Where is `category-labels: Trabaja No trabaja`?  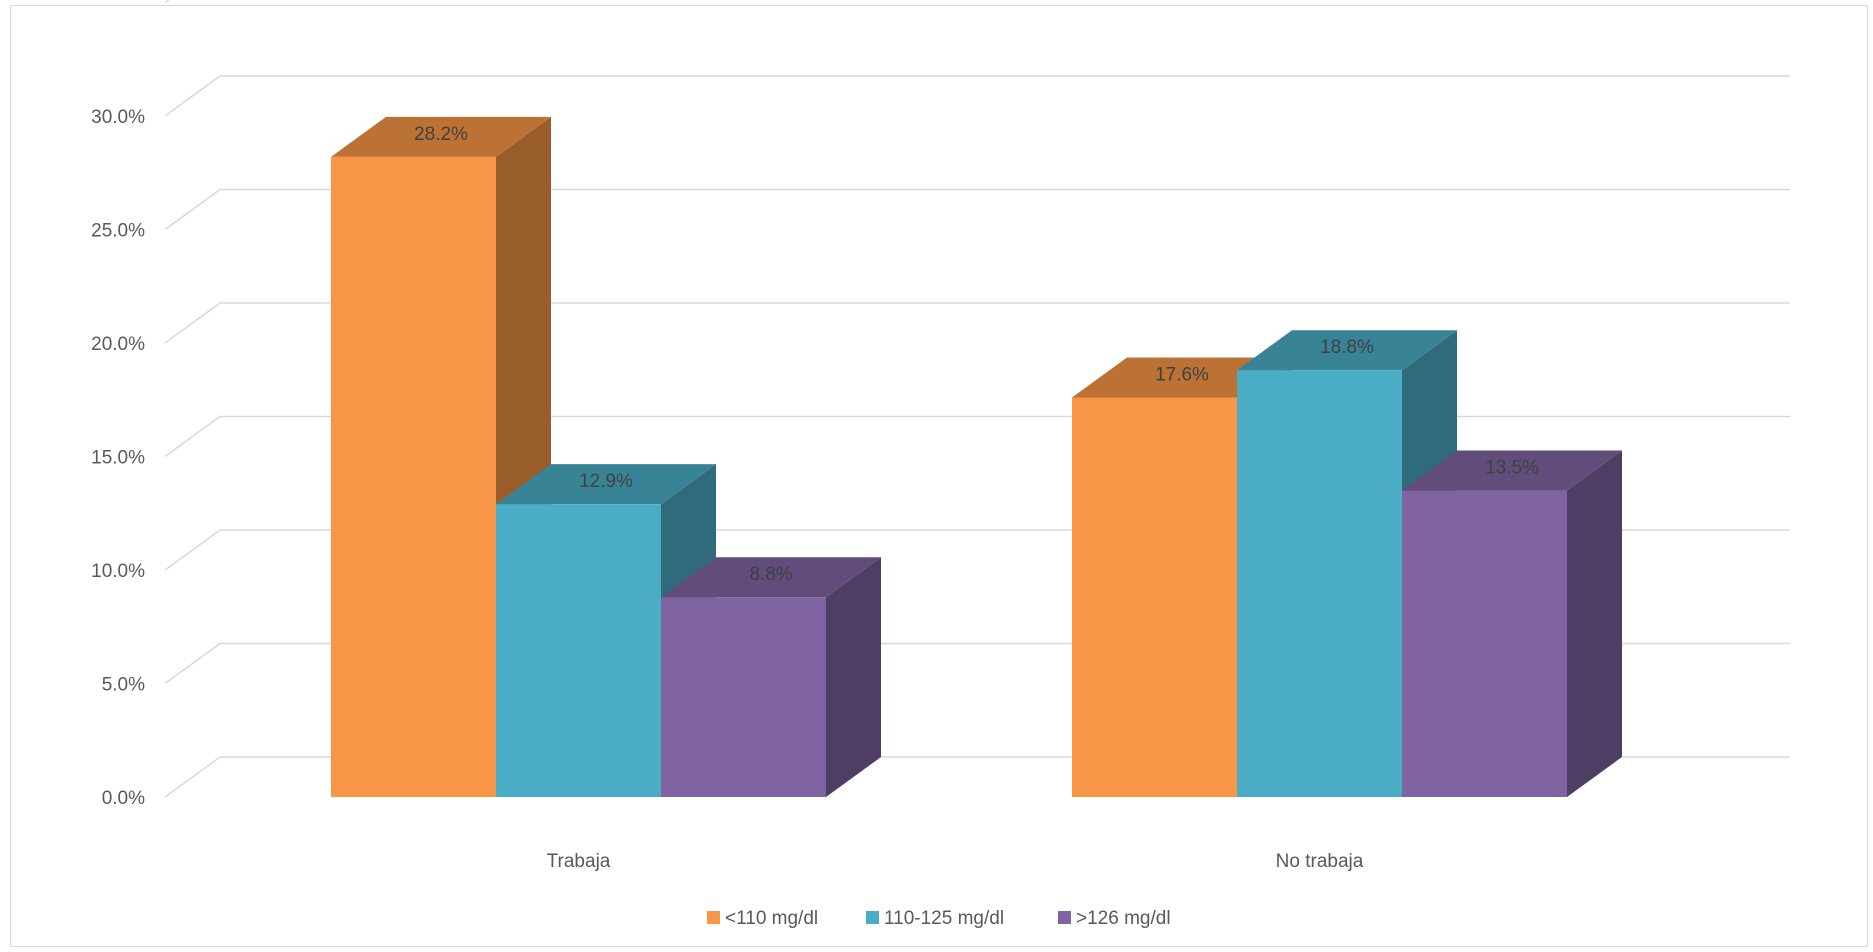 category-labels: Trabaja No trabaja is located at coordinates (955, 861).